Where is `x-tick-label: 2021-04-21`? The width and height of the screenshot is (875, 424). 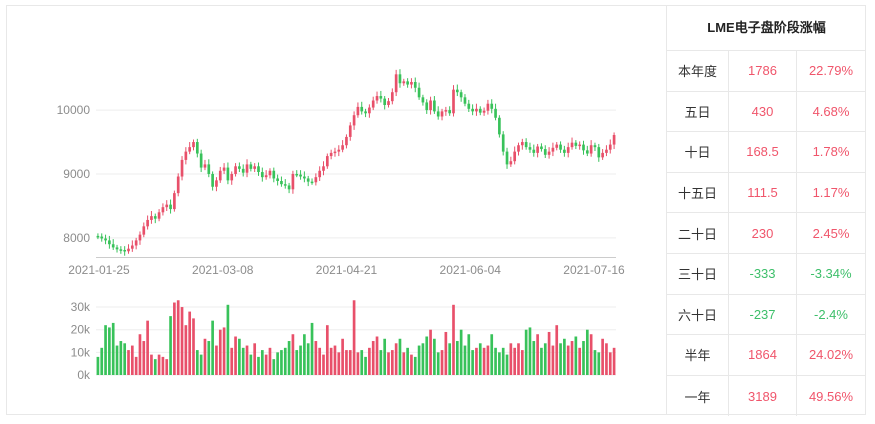 x-tick-label: 2021-04-21 is located at coordinates (347, 270).